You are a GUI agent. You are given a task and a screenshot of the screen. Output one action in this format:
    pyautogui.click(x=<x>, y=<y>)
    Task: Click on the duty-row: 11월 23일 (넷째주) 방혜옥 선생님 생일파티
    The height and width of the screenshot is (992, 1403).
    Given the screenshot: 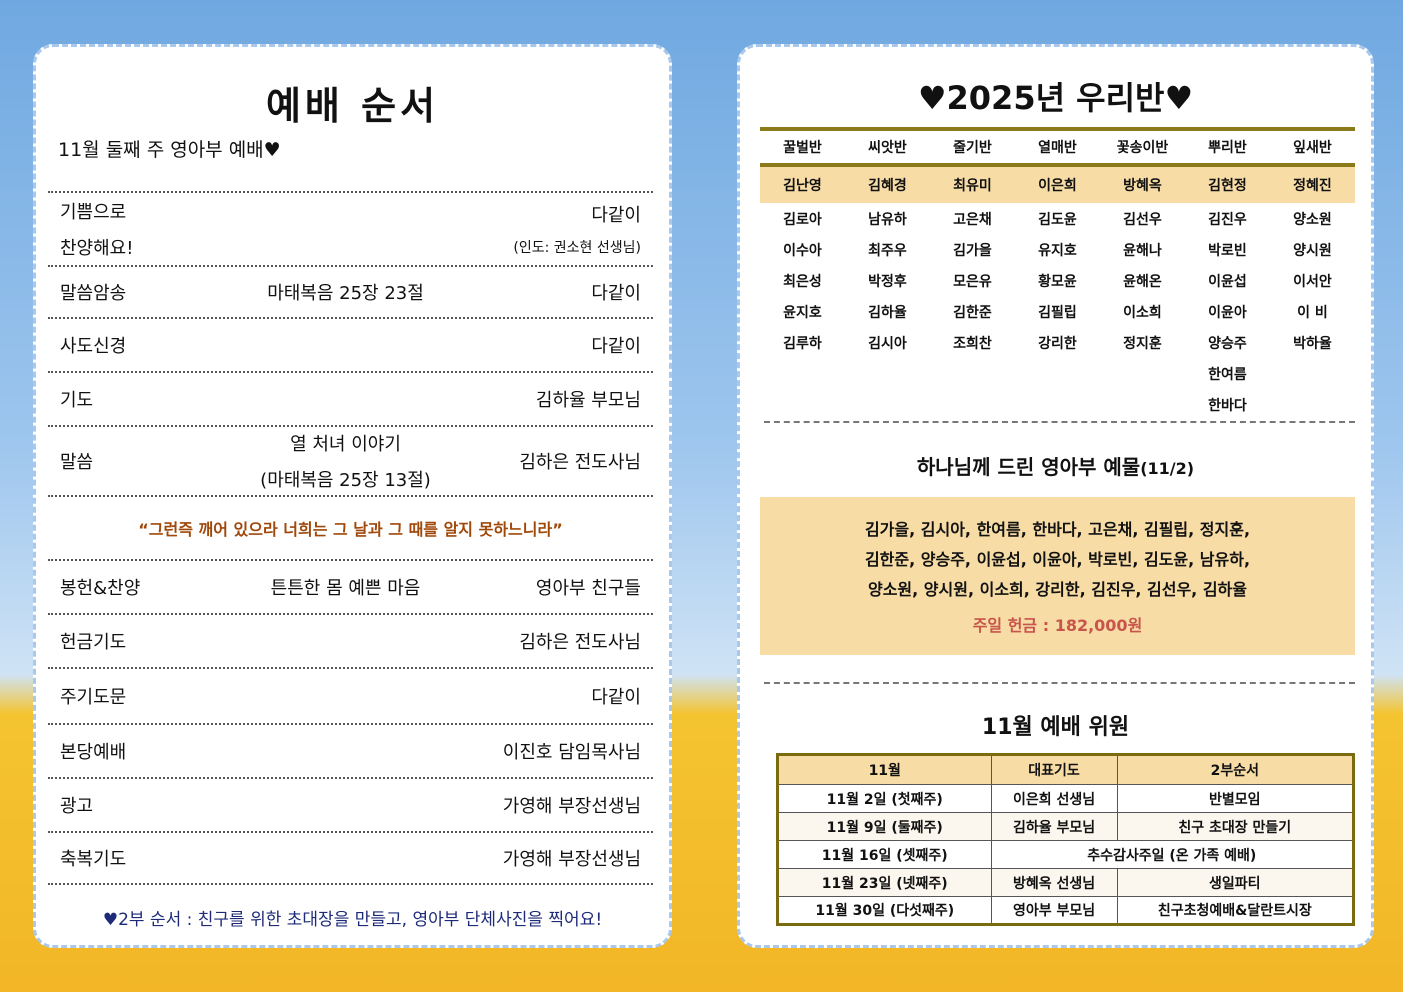 What is the action you would take?
    pyautogui.click(x=1066, y=882)
    